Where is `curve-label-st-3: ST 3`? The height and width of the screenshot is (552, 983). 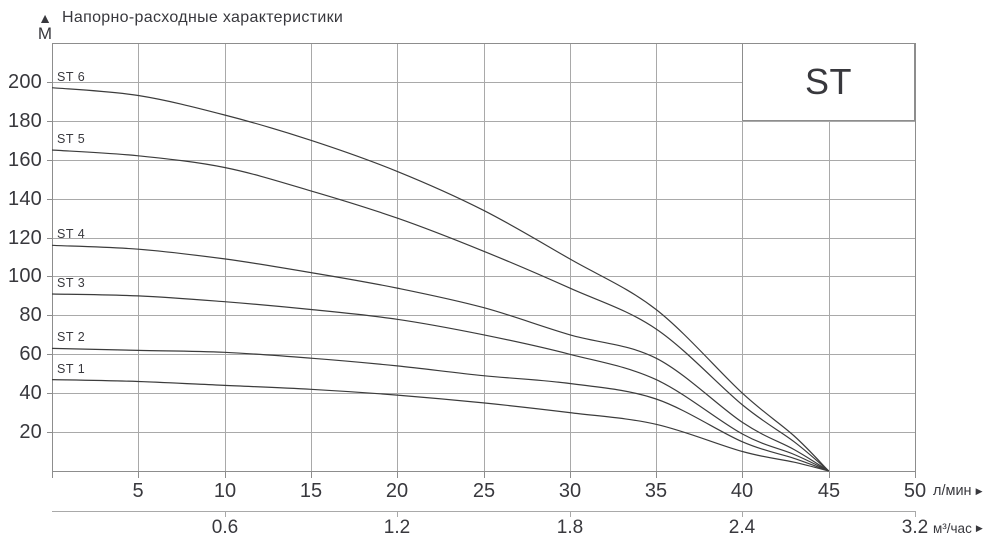 curve-label-st-3: ST 3 is located at coordinates (71, 283).